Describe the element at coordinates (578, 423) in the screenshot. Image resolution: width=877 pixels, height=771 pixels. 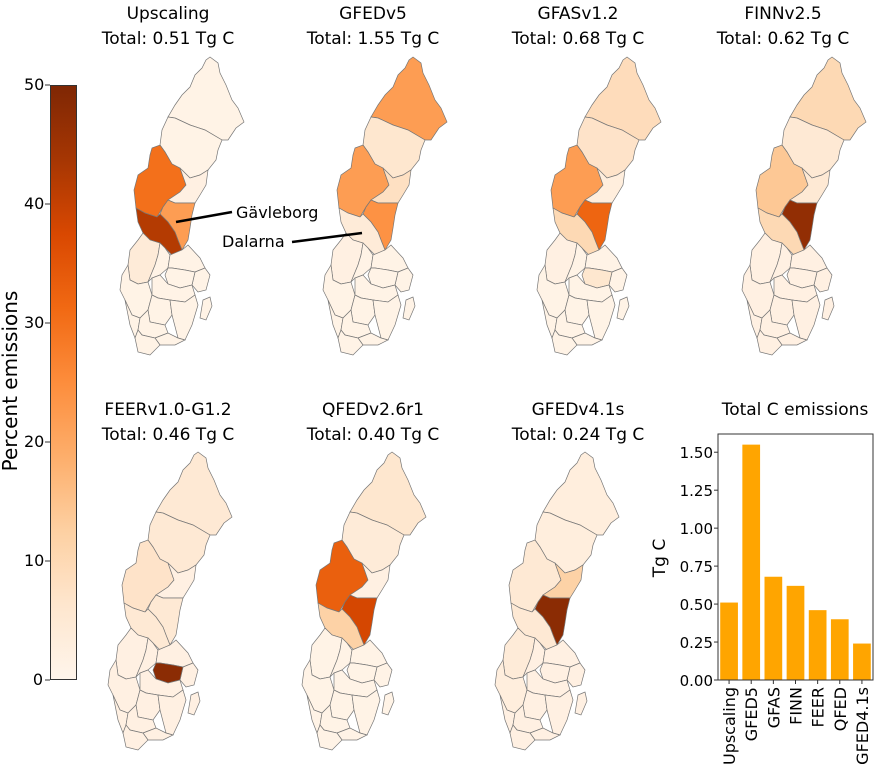
I see `map-title-gfed41s: GFEDv4.1s Total: 0.24 Tg C` at that location.